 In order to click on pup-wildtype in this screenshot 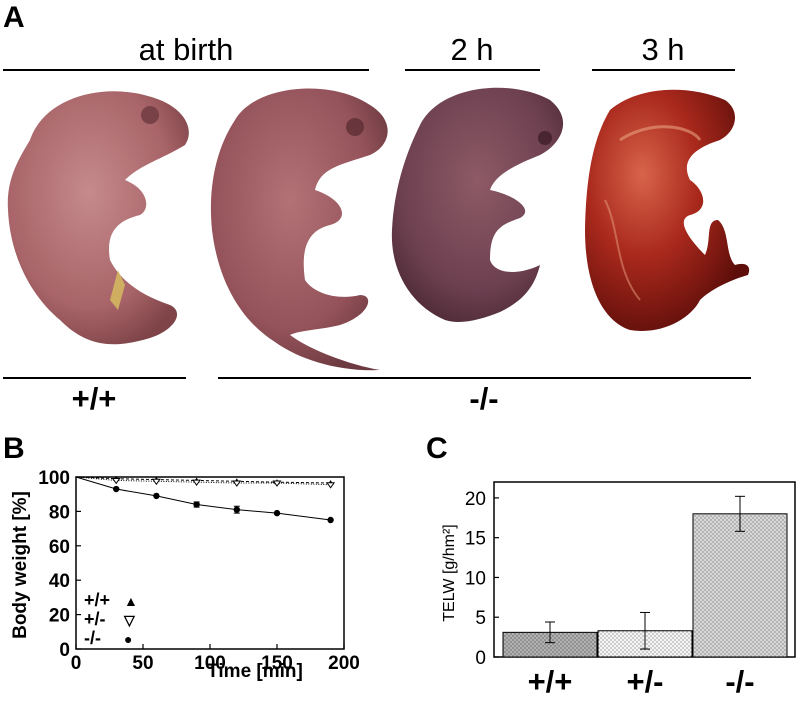, I will do `click(98, 218)`.